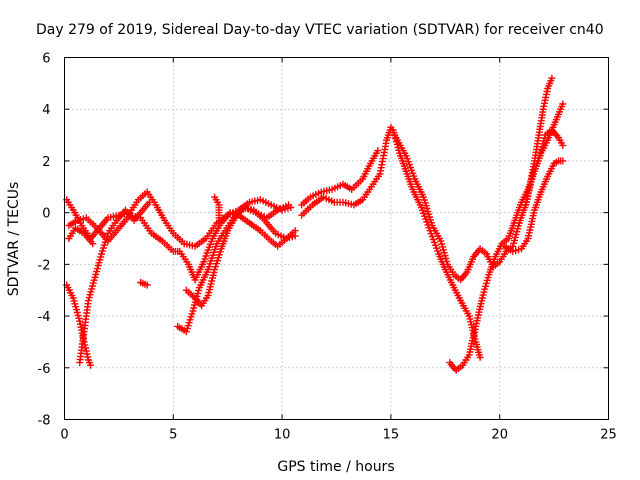  I want to click on y-axis-label: SDTVAR / TECUs, so click(14, 239).